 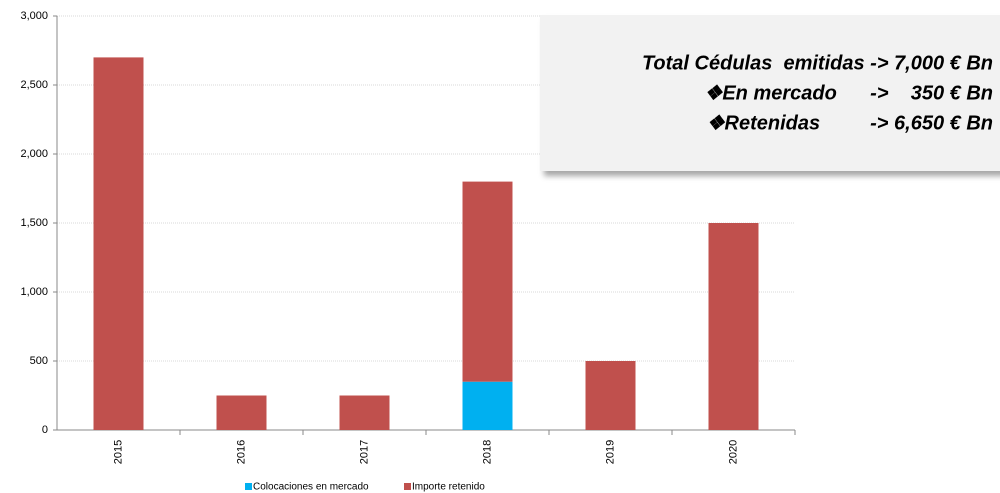 What do you see at coordinates (34, 85) in the screenshot?
I see `y-tick-label: 2,500` at bounding box center [34, 85].